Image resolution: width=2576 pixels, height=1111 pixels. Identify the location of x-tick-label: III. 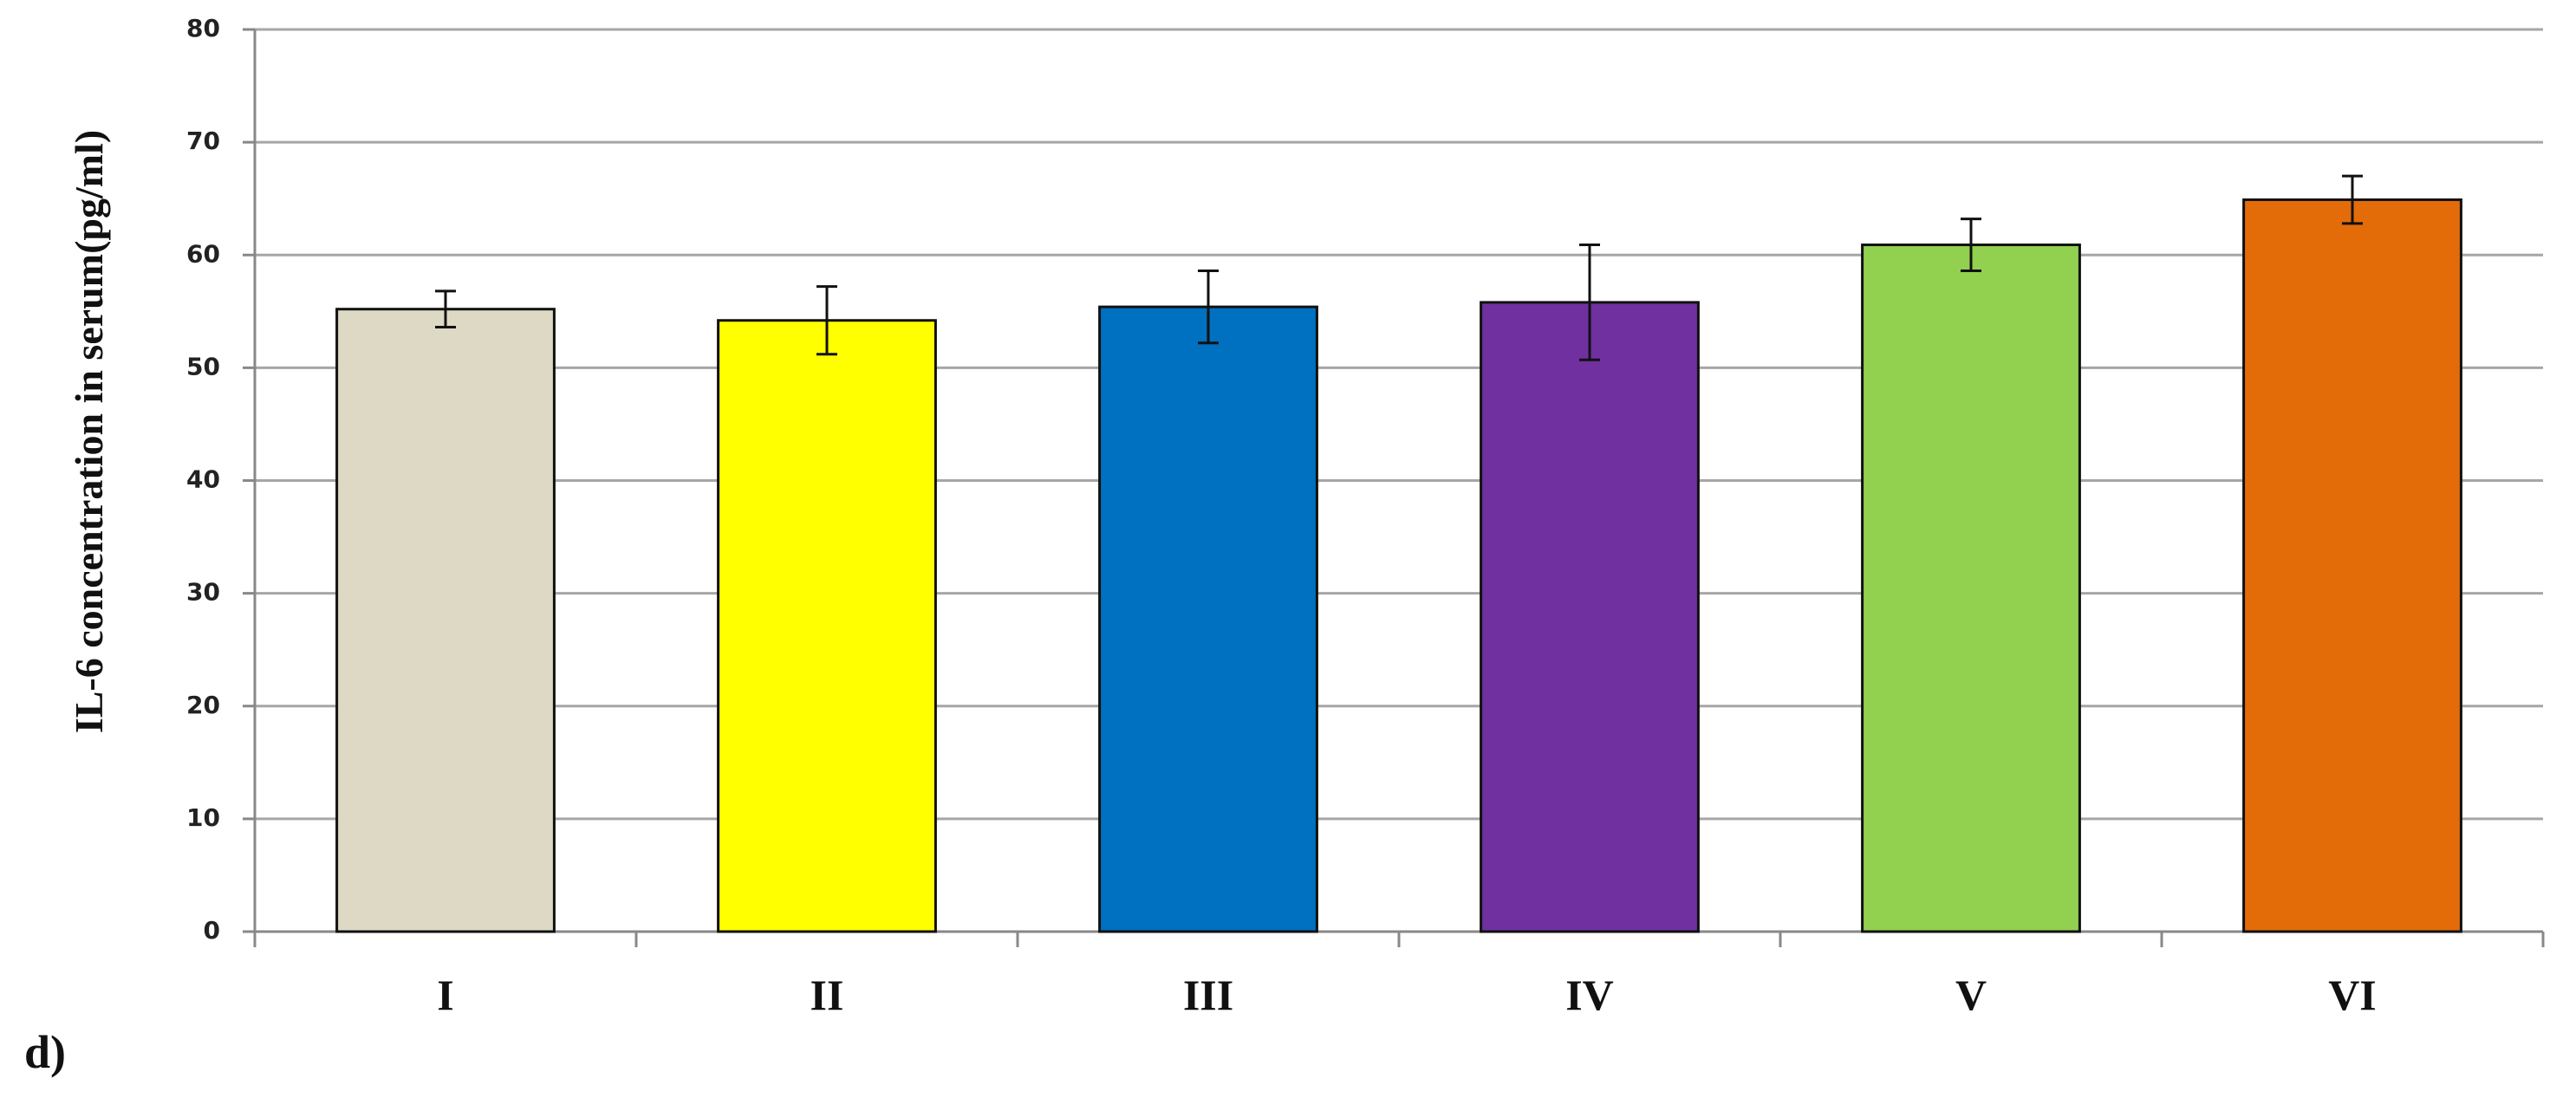
(1208, 995).